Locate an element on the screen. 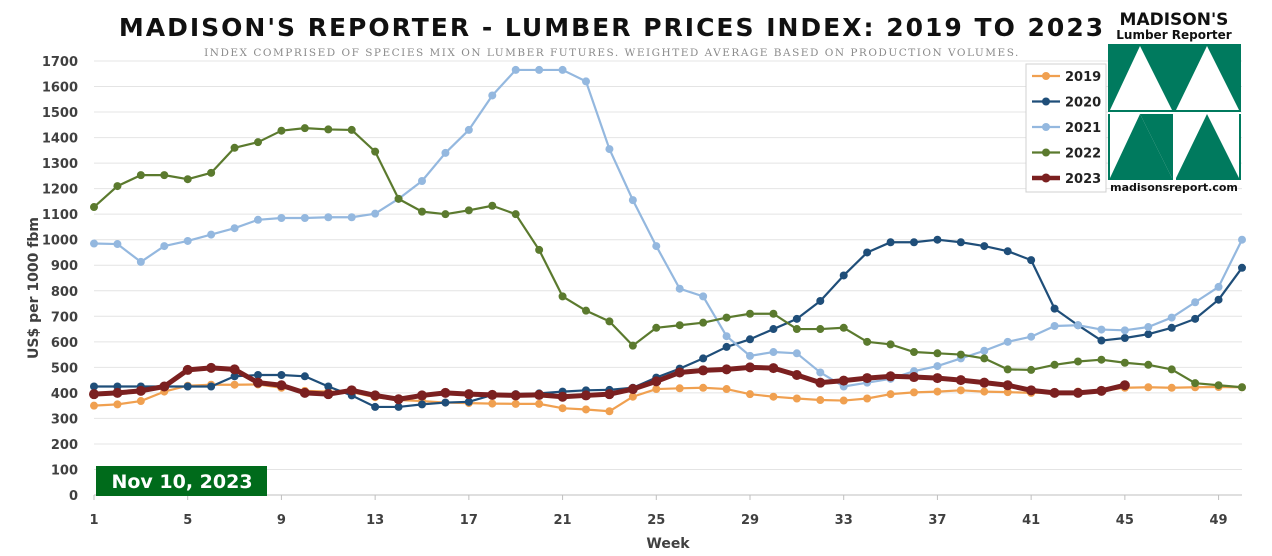 The image size is (1272, 556). series-2023 is located at coordinates (609, 383).